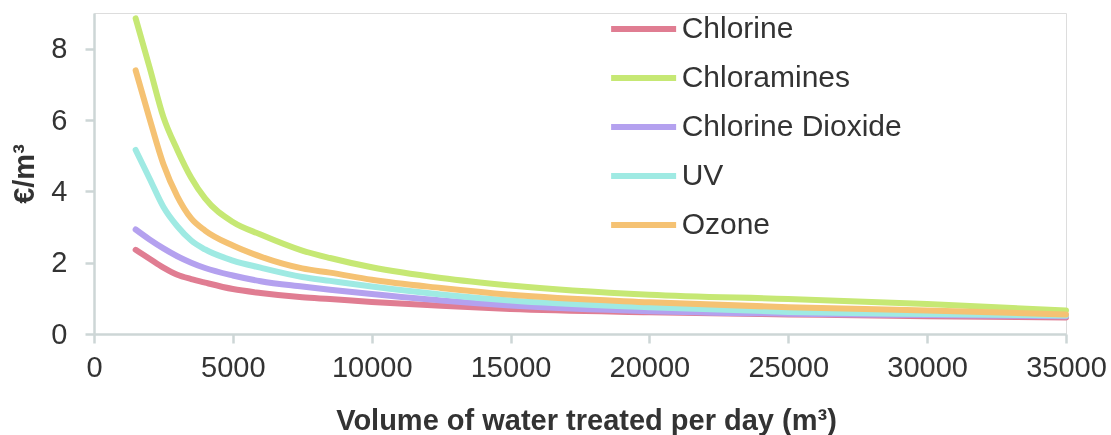 Image resolution: width=1111 pixels, height=435 pixels. Describe the element at coordinates (726, 223) in the screenshot. I see `legend-label: Ozone` at that location.